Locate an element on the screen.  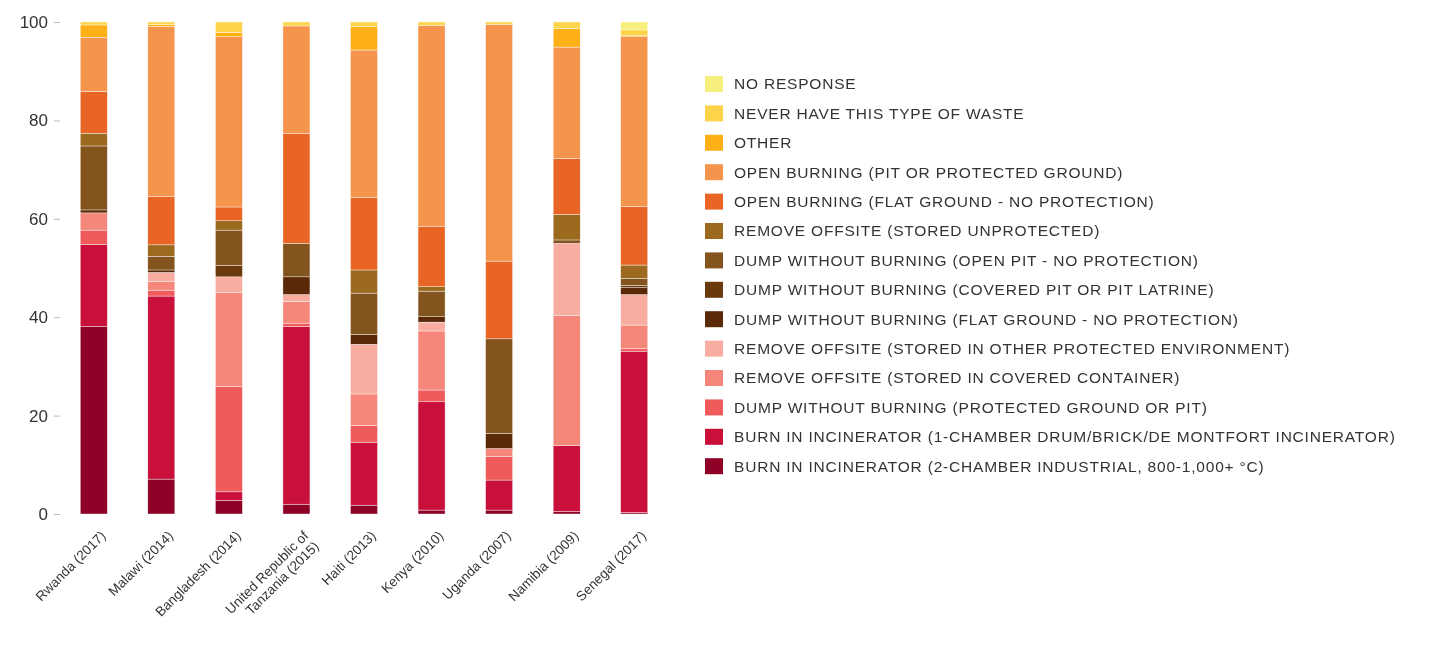
legend-label: NO RESPONSE is located at coordinates (795, 84).